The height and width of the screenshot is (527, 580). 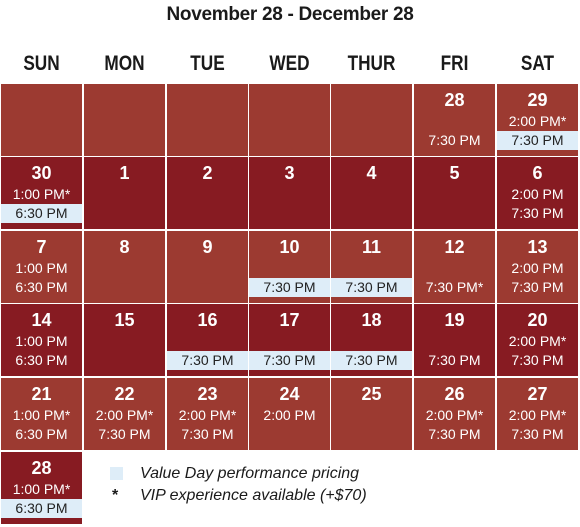 What do you see at coordinates (289, 394) in the screenshot?
I see `day-number: 24` at bounding box center [289, 394].